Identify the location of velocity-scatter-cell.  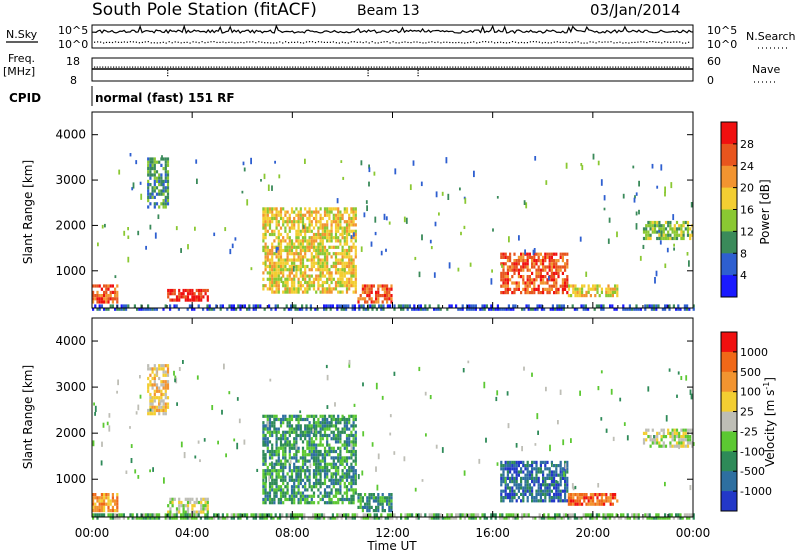
(372, 444).